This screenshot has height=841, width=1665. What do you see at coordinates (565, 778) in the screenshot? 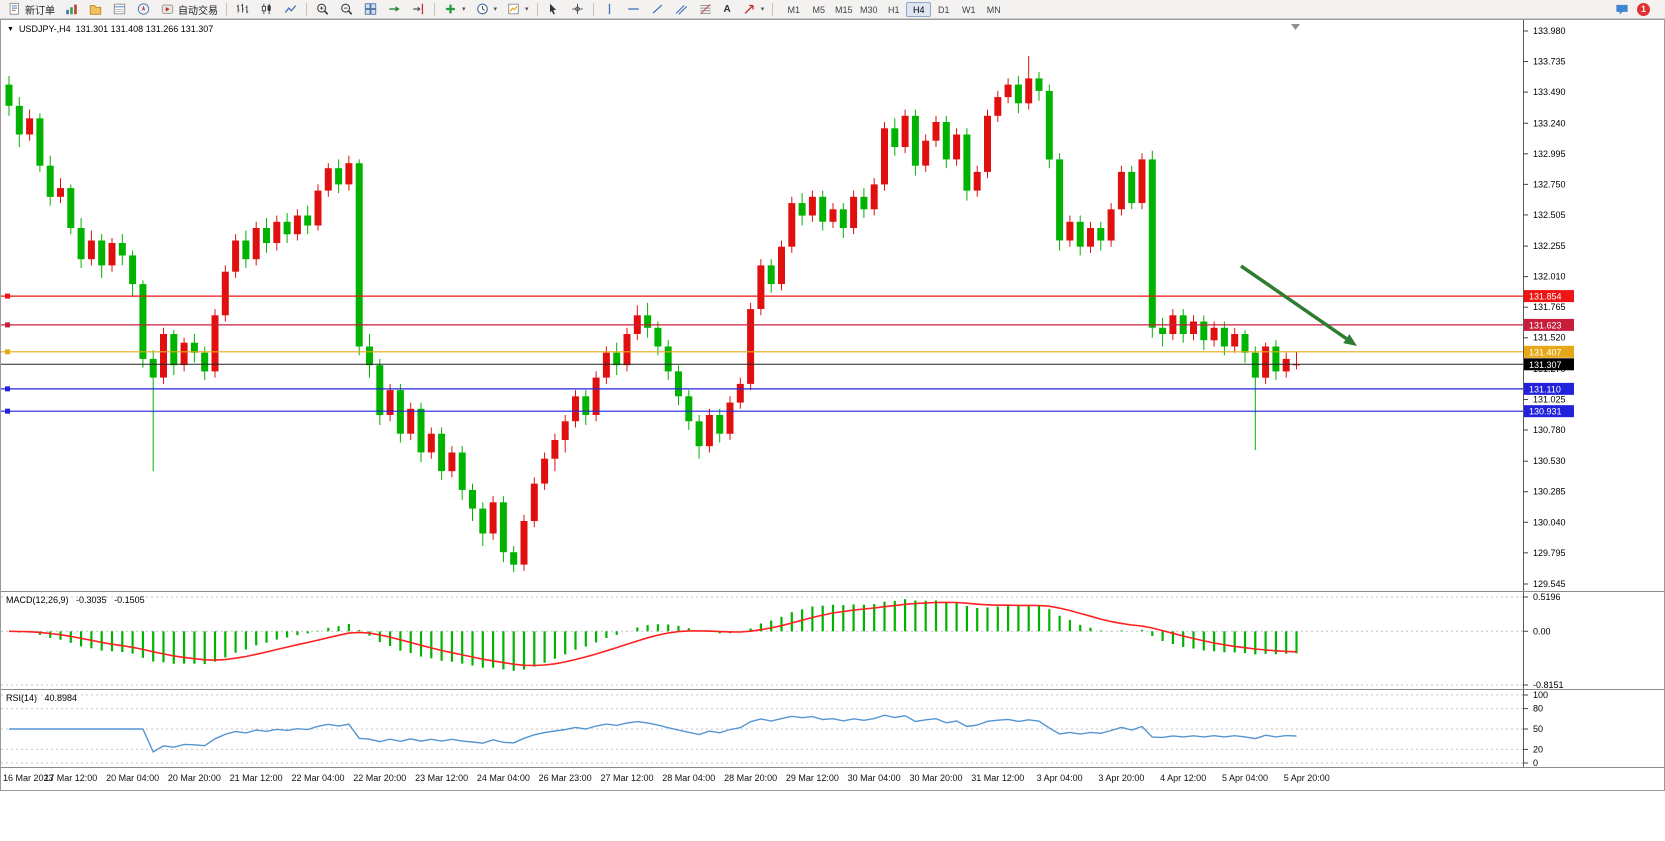
I see `time-axis-label: 26 Mar 23:00` at bounding box center [565, 778].